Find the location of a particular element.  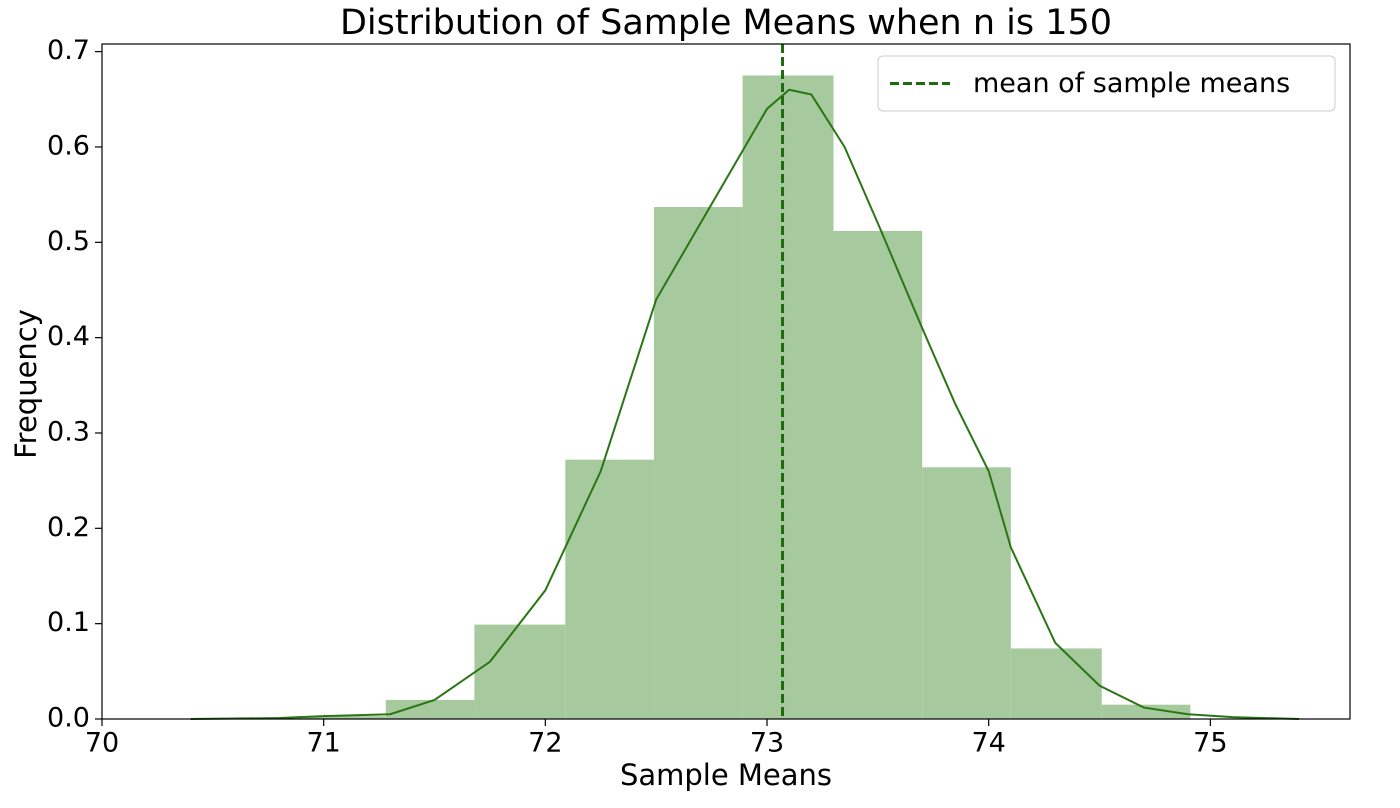

x-tick-label: 74 is located at coordinates (988, 743).